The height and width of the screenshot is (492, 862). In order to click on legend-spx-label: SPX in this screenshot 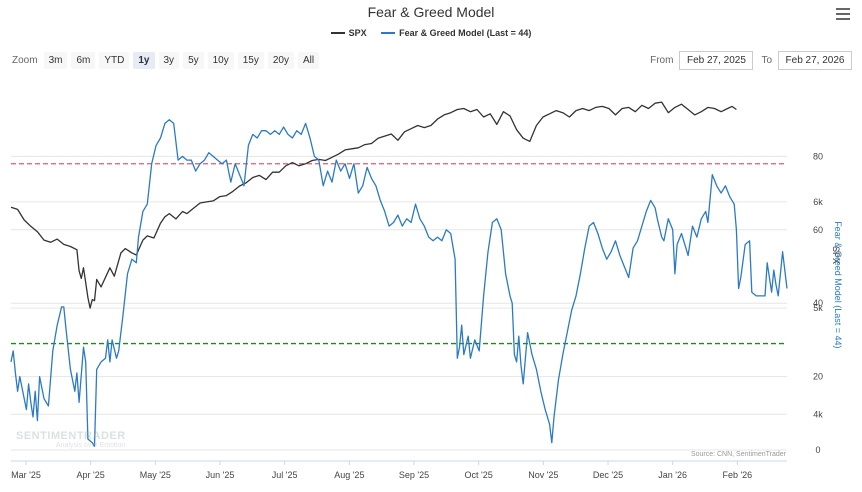, I will do `click(357, 33)`.